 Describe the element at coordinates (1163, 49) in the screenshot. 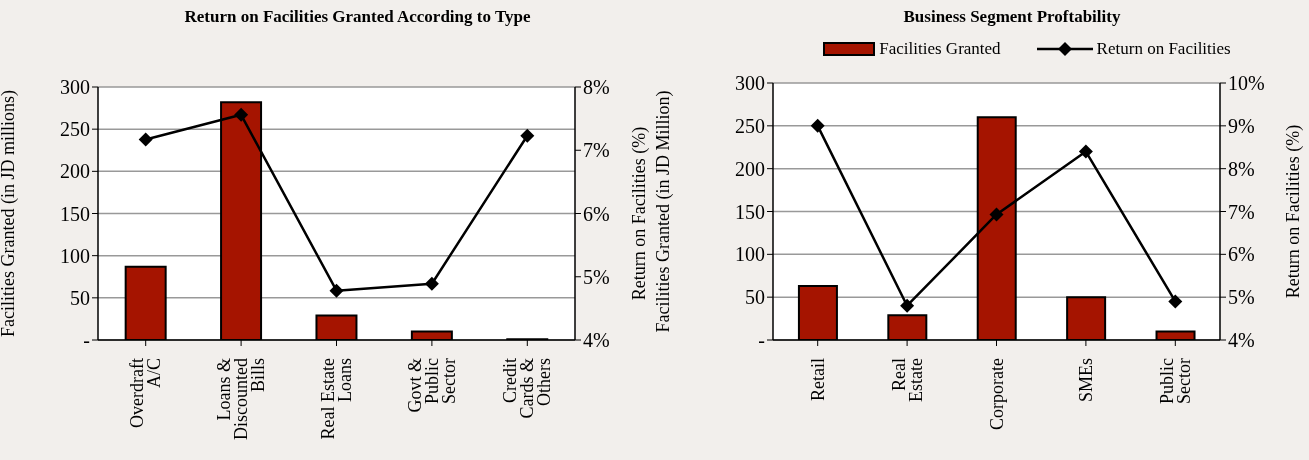

I see `legend-label: Return on Facilities` at that location.